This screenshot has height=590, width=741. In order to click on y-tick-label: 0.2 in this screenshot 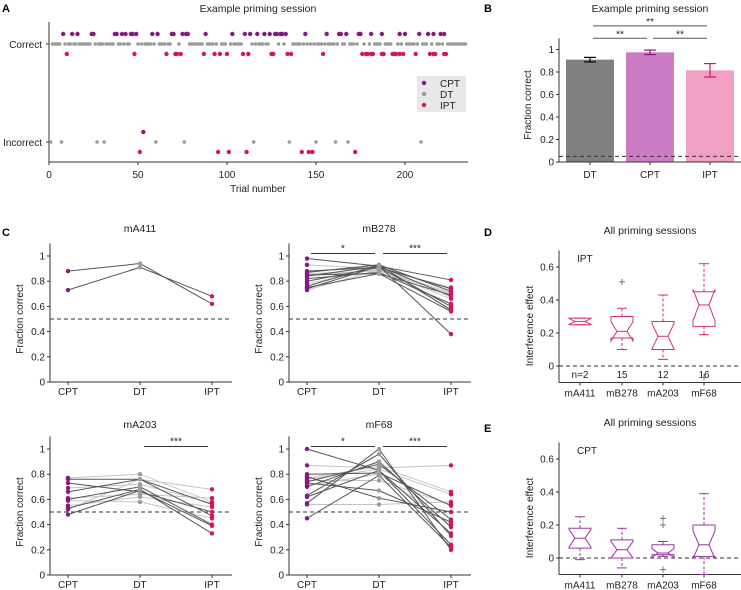, I will do `click(547, 526)`.